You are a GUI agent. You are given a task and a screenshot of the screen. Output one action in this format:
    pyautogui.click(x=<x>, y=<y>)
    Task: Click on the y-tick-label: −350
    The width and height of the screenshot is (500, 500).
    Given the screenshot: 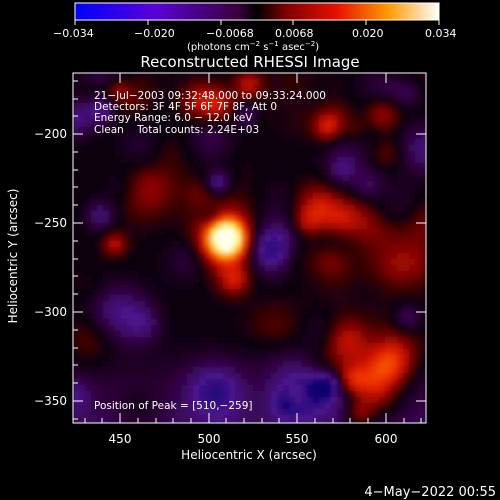 What is the action you would take?
    pyautogui.click(x=50, y=401)
    